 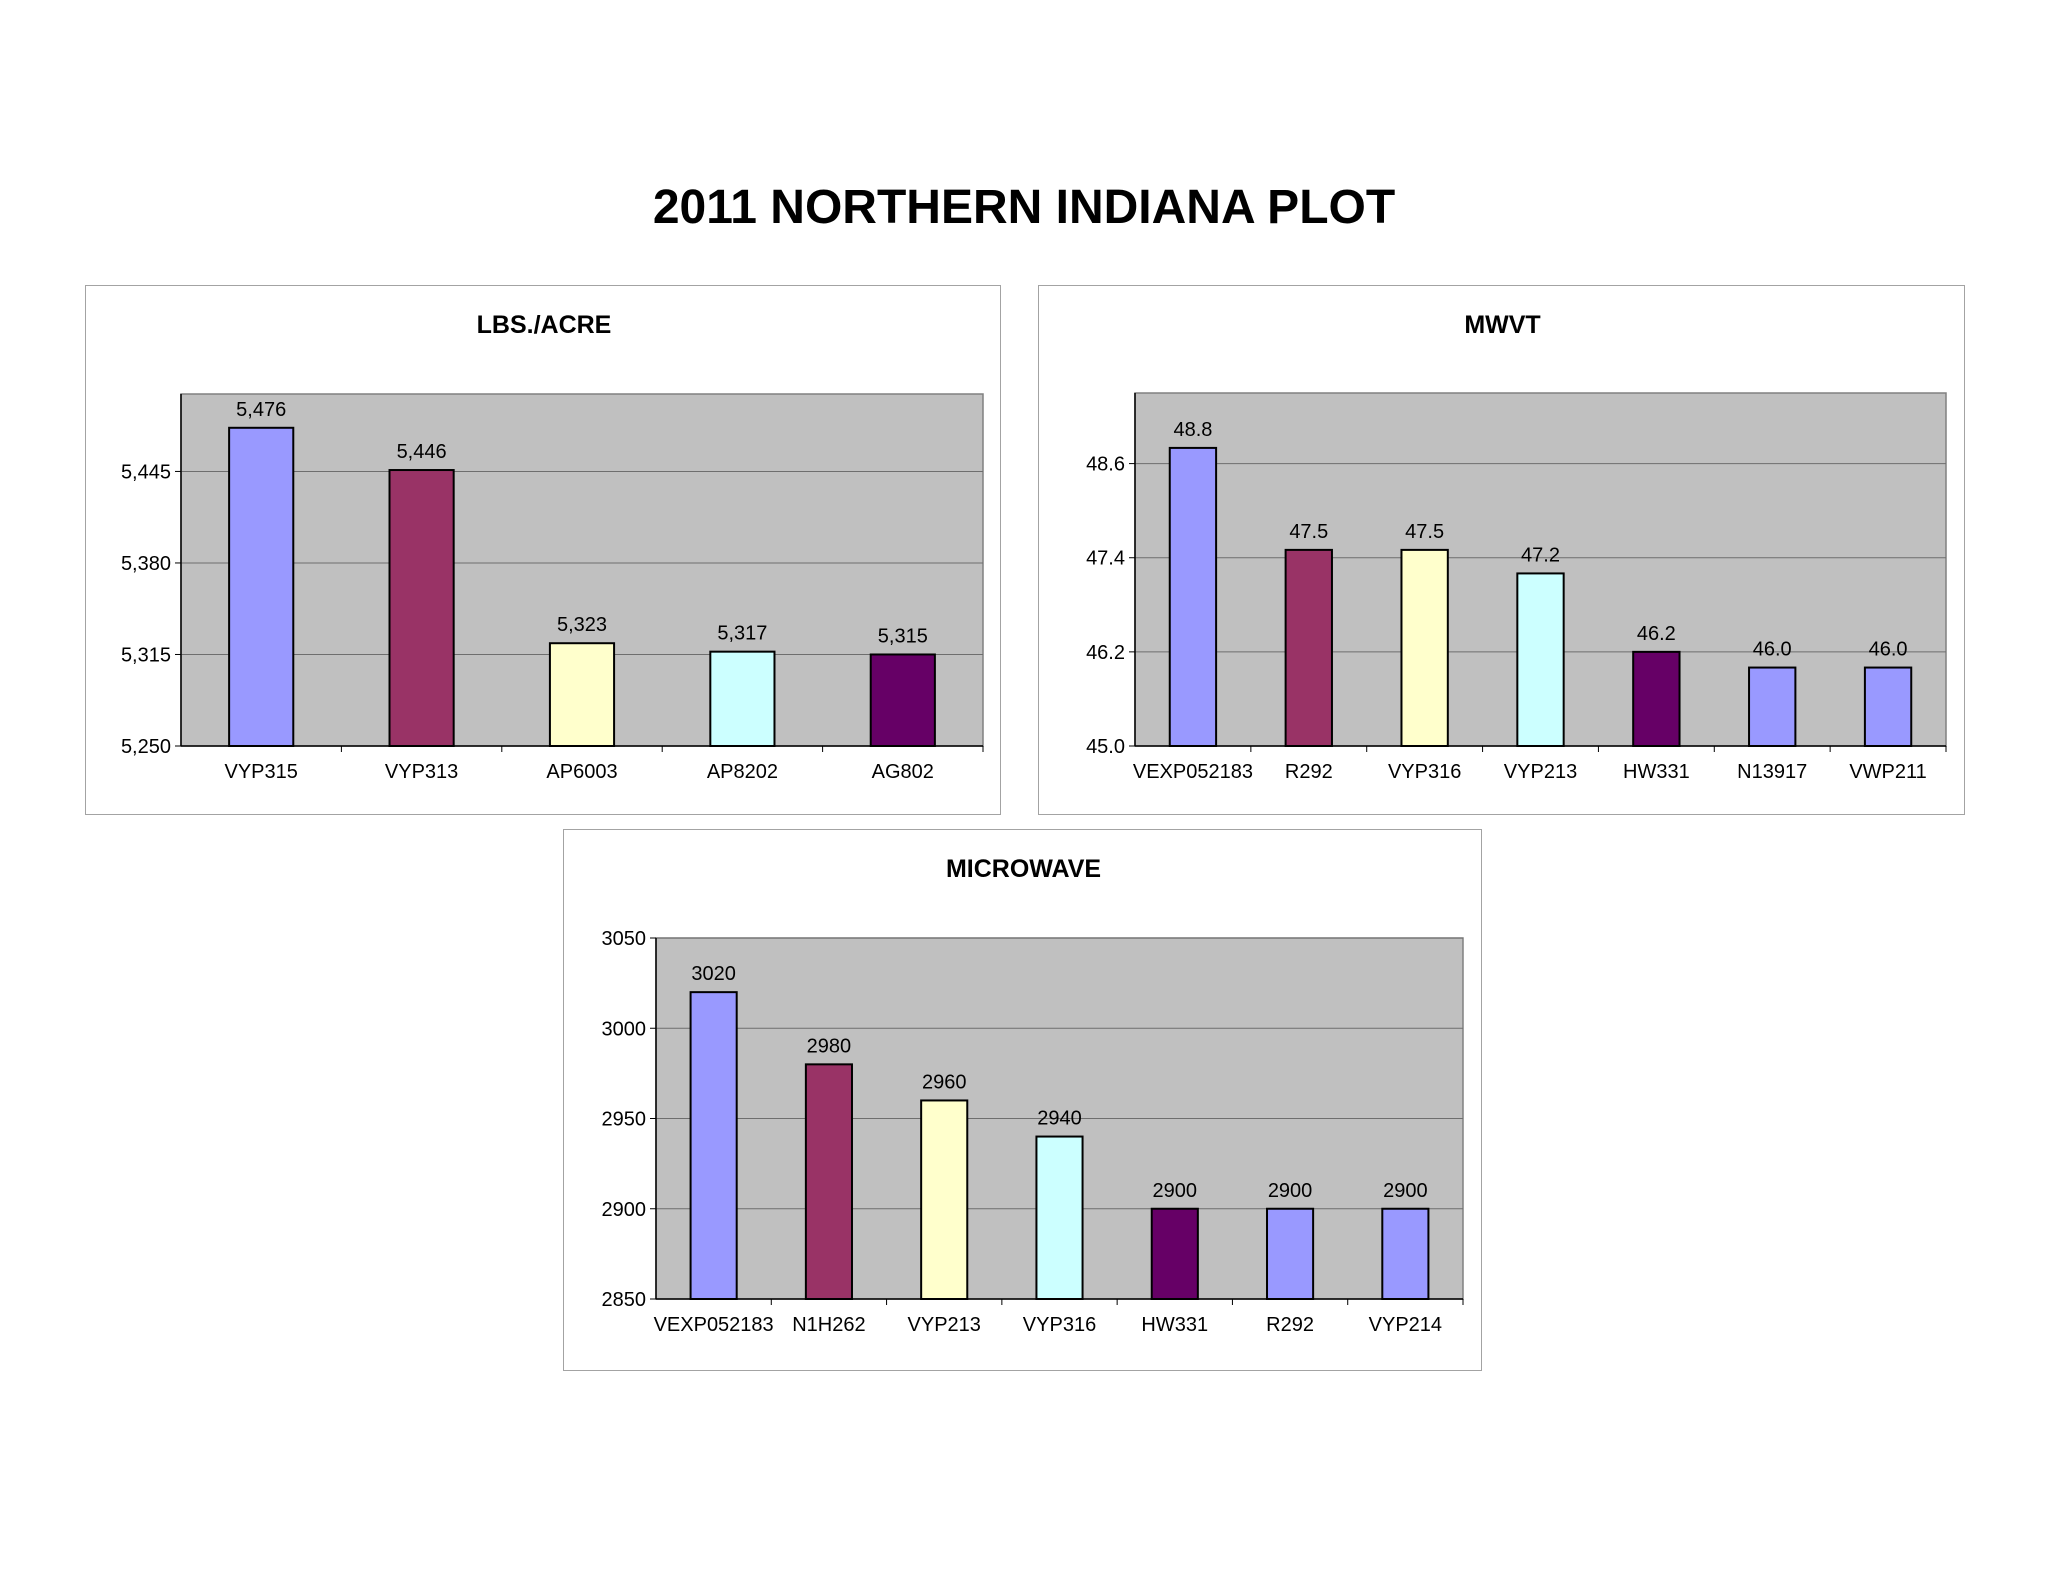 What do you see at coordinates (1105, 559) in the screenshot?
I see `y-tick-label: 47.4` at bounding box center [1105, 559].